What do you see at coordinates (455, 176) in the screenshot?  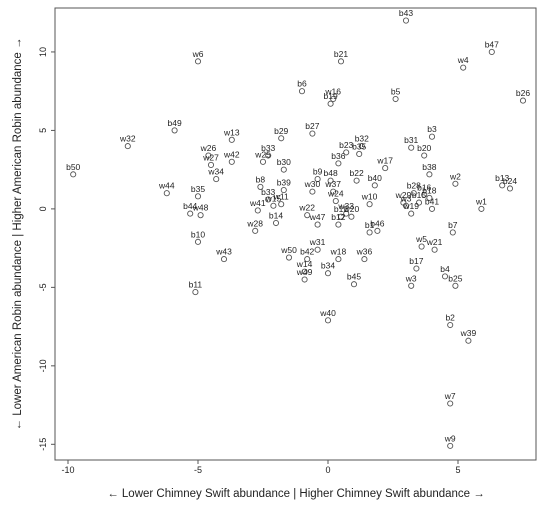 I see `data-point-label: w2` at bounding box center [455, 176].